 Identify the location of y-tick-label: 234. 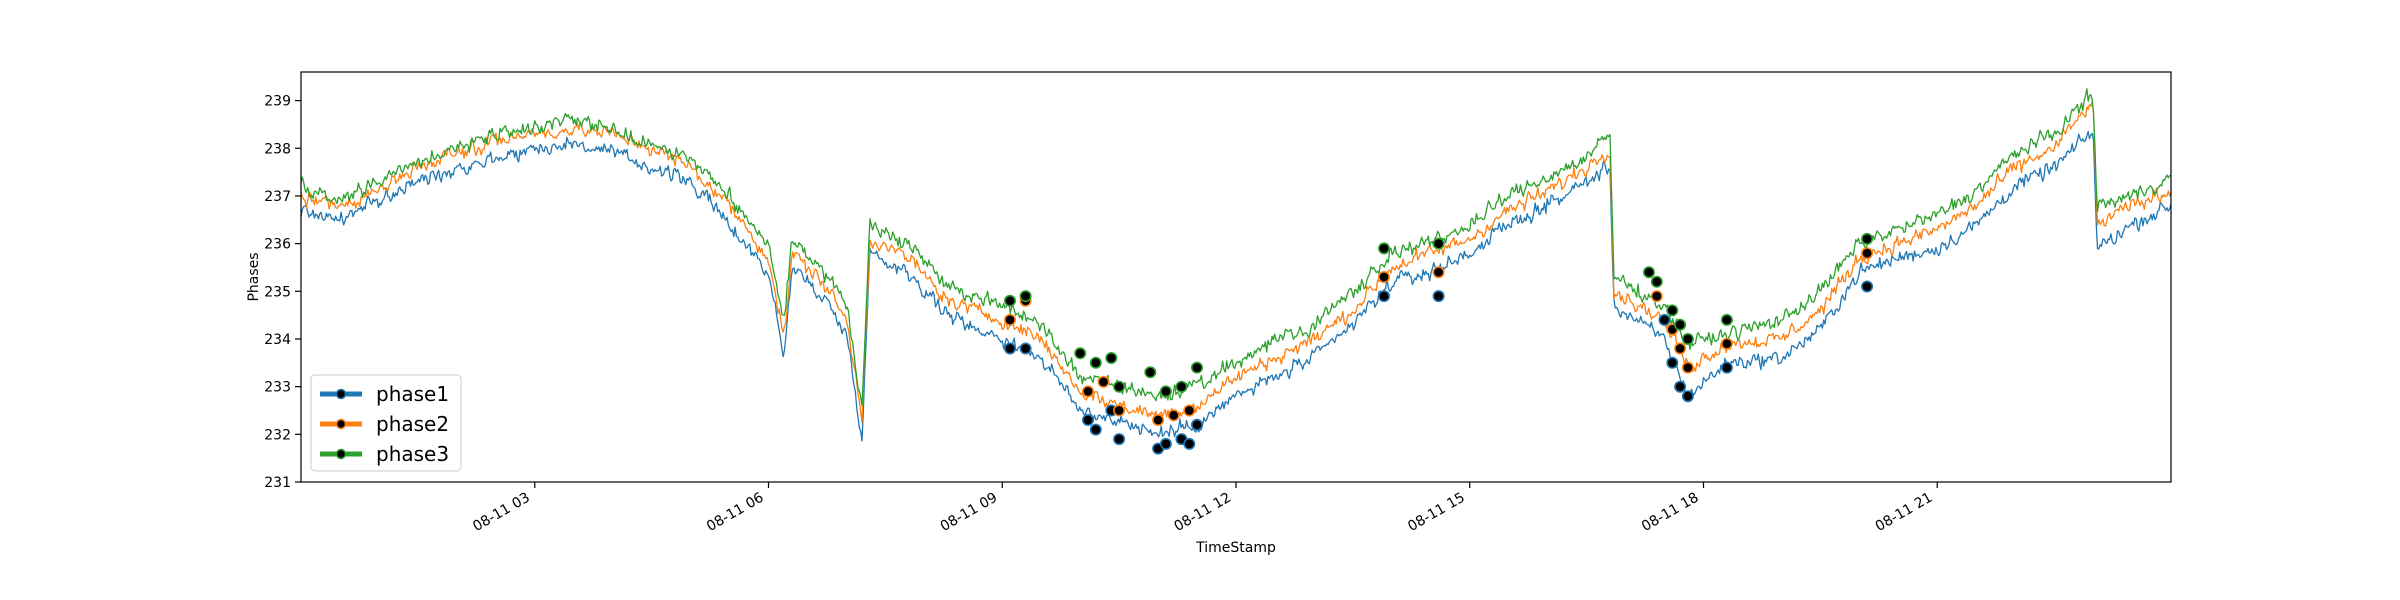
(277, 340).